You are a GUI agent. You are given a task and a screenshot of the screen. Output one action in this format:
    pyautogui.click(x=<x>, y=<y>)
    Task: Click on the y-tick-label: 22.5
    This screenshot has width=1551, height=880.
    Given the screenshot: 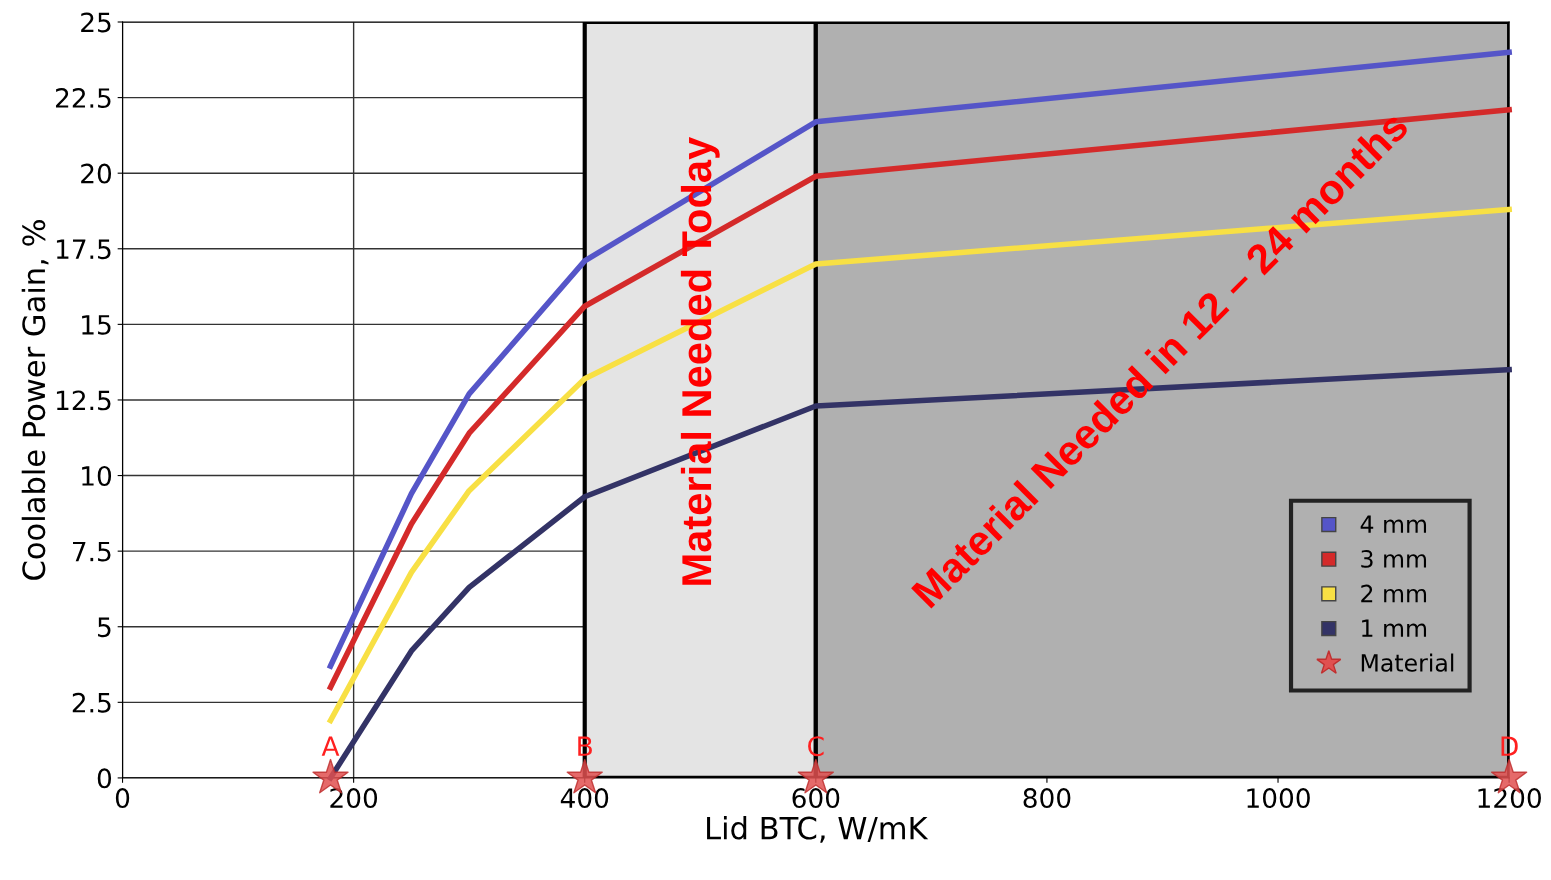 What is the action you would take?
    pyautogui.click(x=83, y=98)
    